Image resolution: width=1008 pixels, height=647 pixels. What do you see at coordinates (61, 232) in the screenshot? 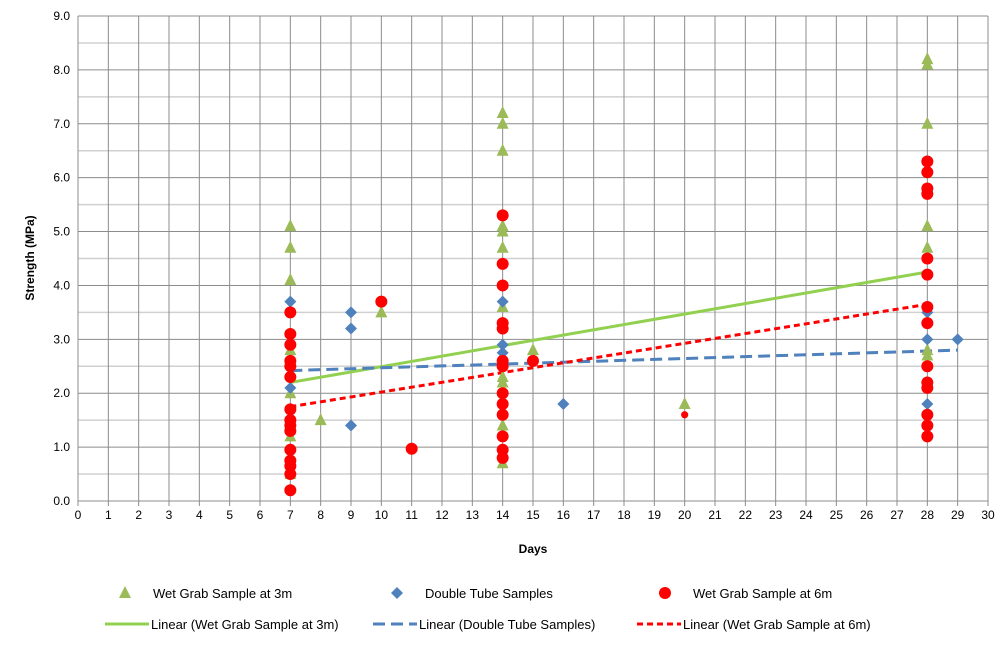
I see `y-tick-label: 5.0` at bounding box center [61, 232].